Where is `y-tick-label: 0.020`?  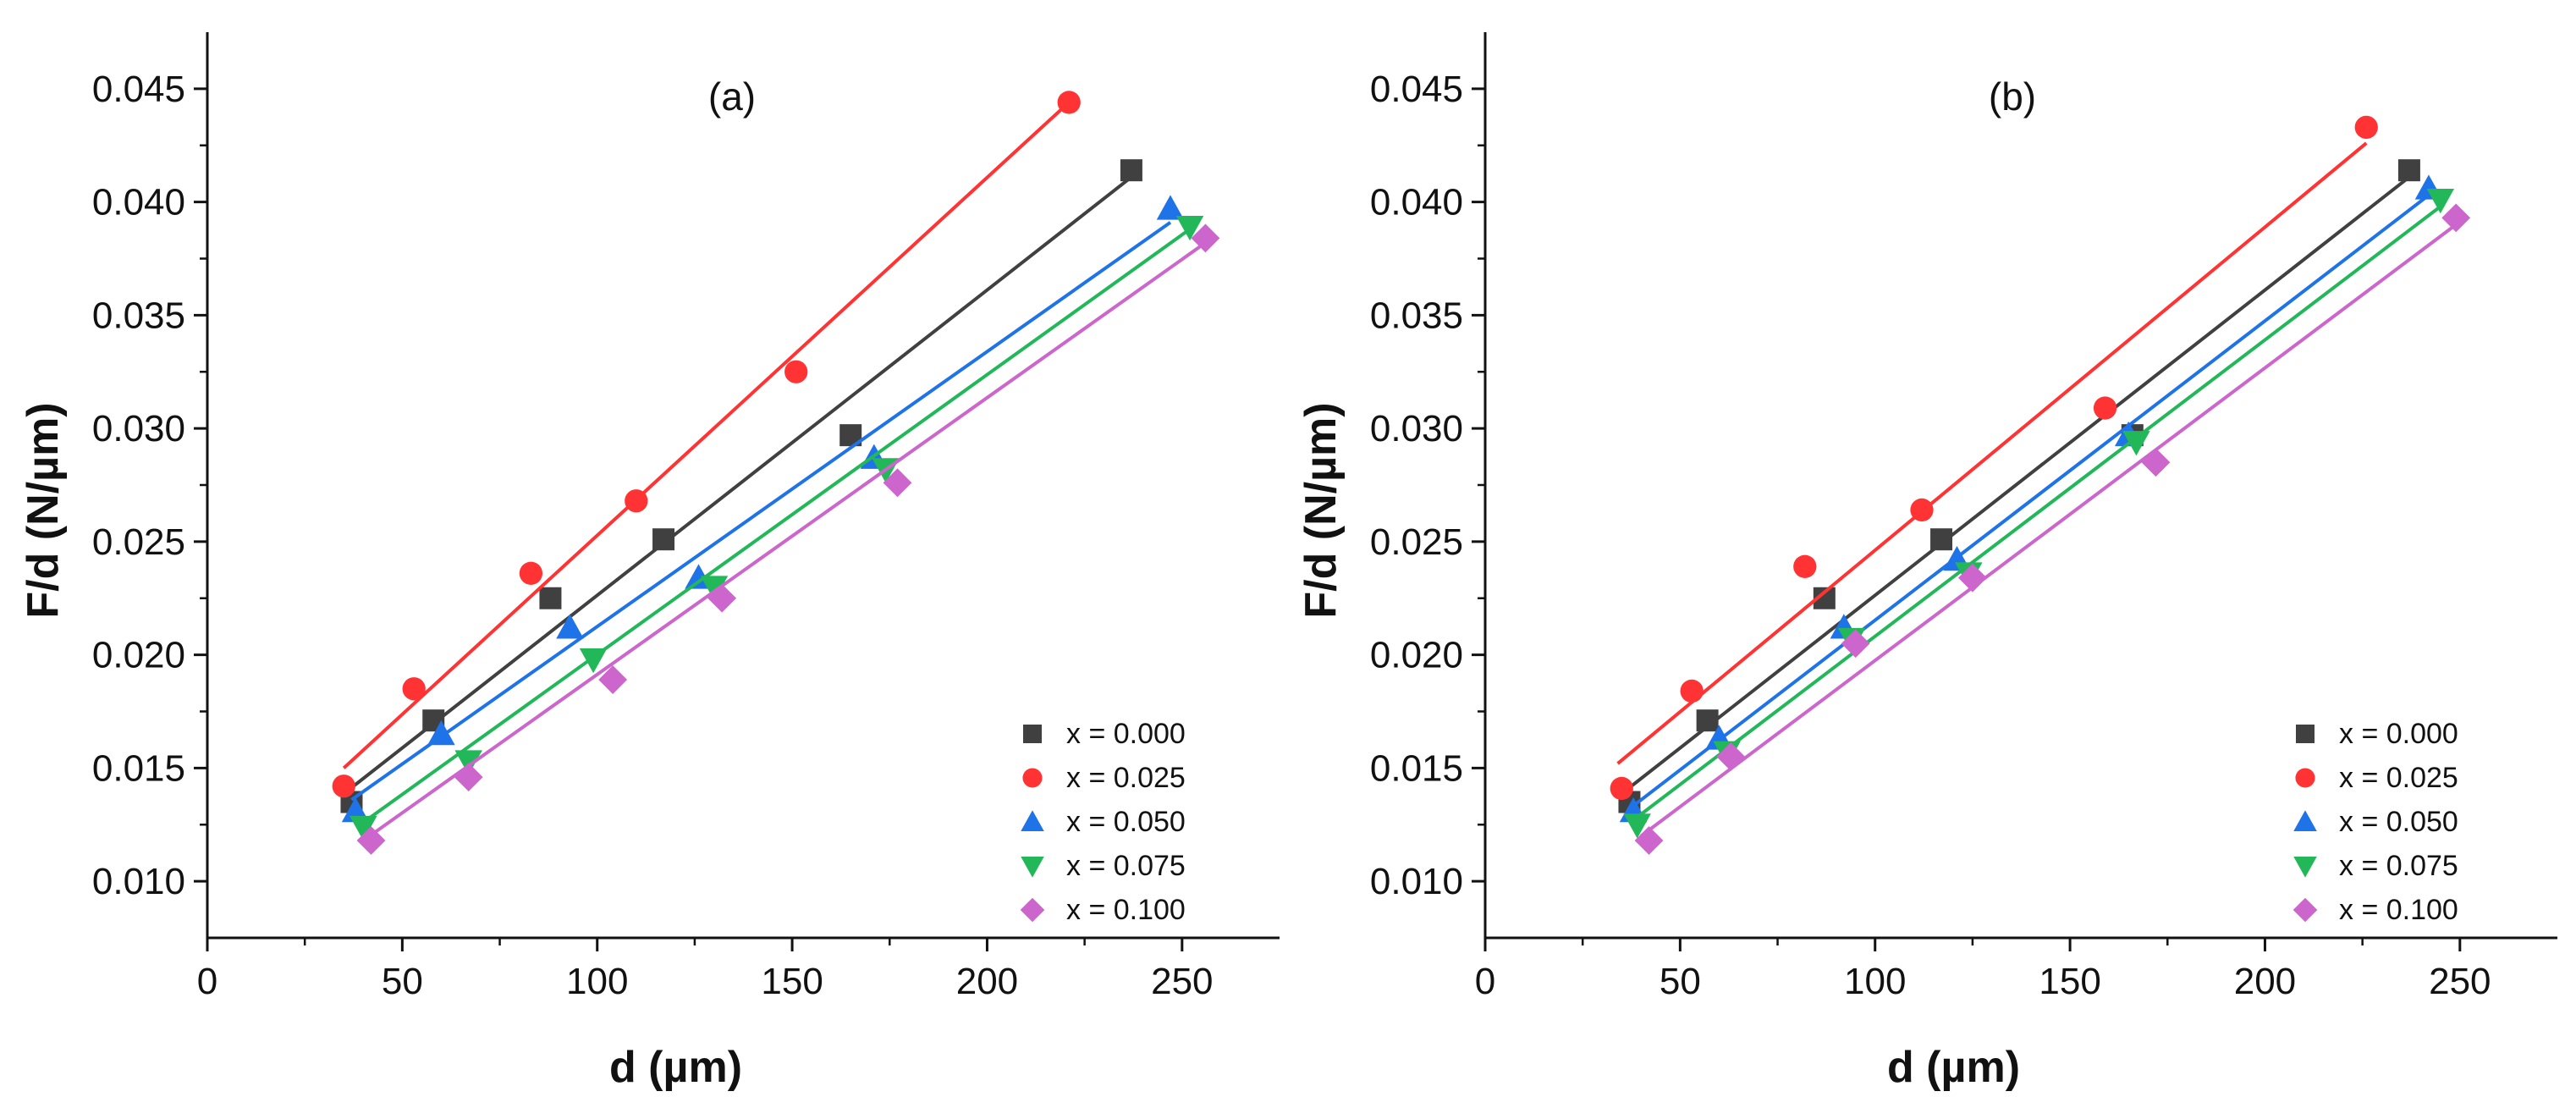
y-tick-label: 0.020 is located at coordinates (1416, 655).